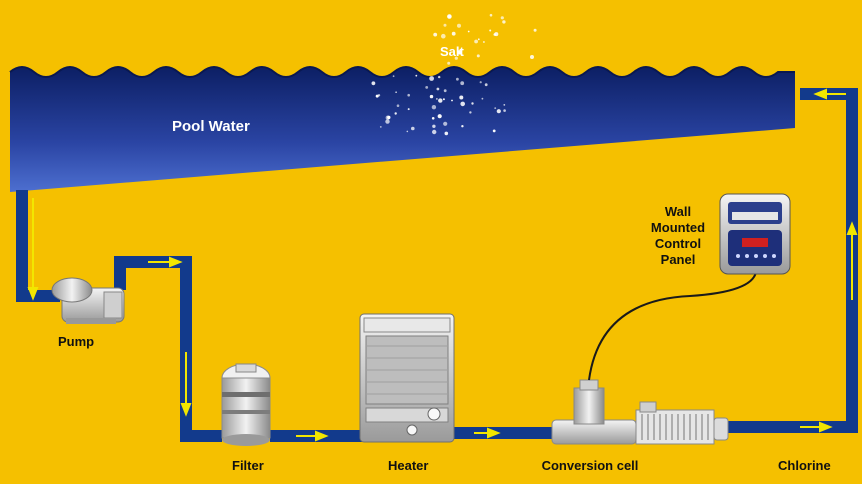 Image resolution: width=862 pixels, height=484 pixels. Describe the element at coordinates (755, 234) in the screenshot. I see `control-panel-icon` at that location.